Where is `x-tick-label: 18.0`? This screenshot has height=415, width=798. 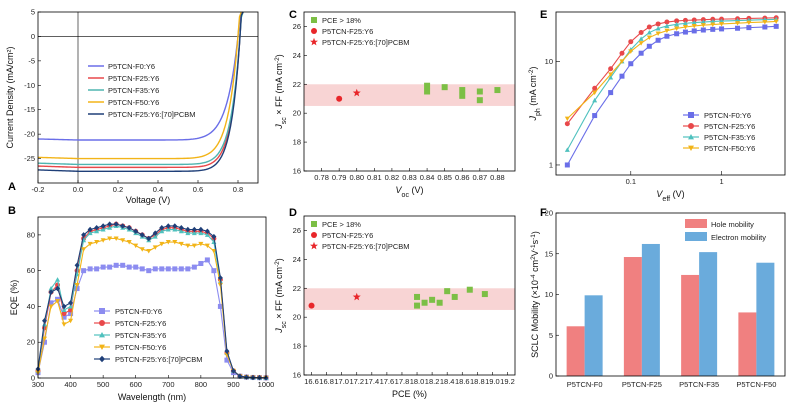
x-tick-label: 18.0 is located at coordinates (417, 381).